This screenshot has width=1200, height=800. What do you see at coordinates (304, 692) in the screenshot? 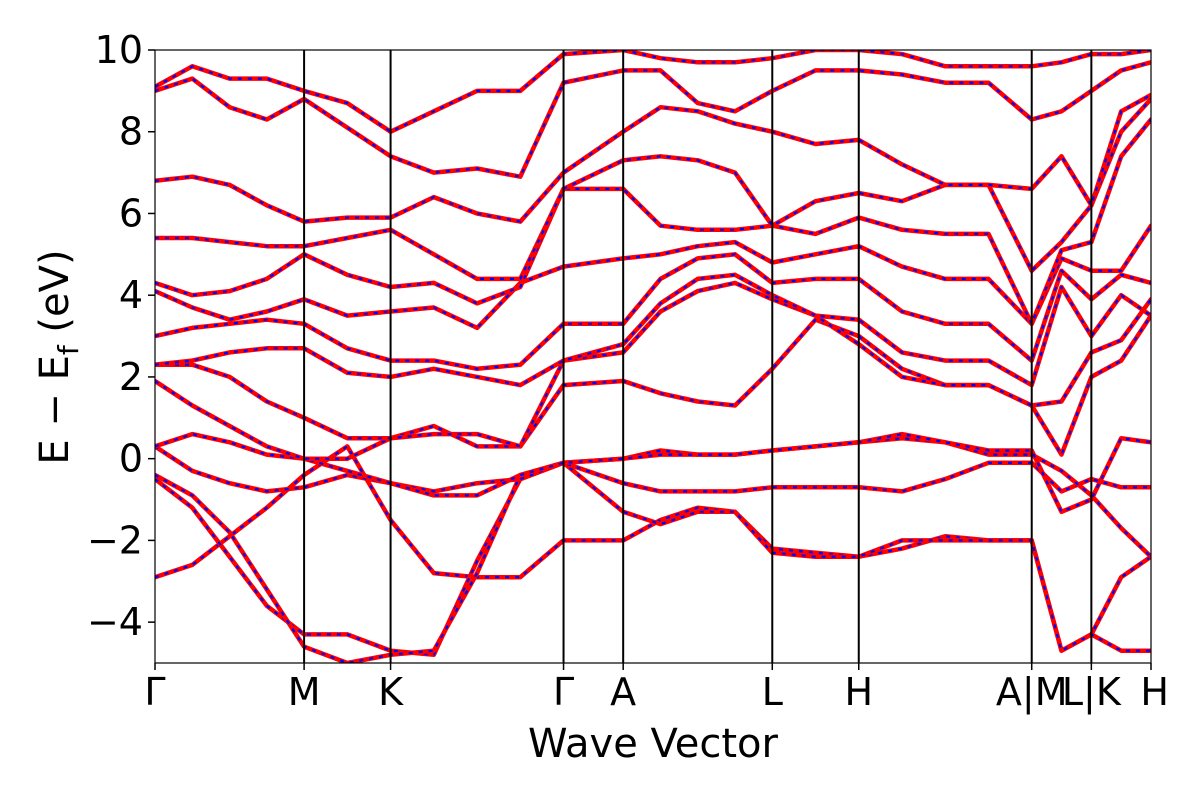
I see `x-tick-label-1: M` at bounding box center [304, 692].